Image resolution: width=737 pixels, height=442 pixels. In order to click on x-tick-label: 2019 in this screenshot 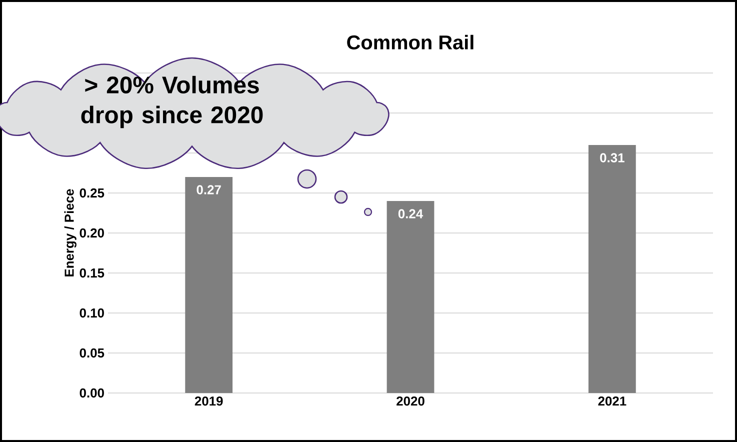, I will do `click(208, 401)`.